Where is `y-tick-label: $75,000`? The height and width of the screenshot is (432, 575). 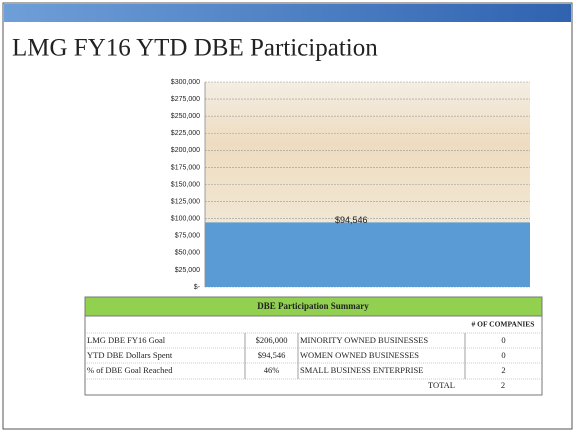
y-tick-label: $75,000 is located at coordinates (187, 236).